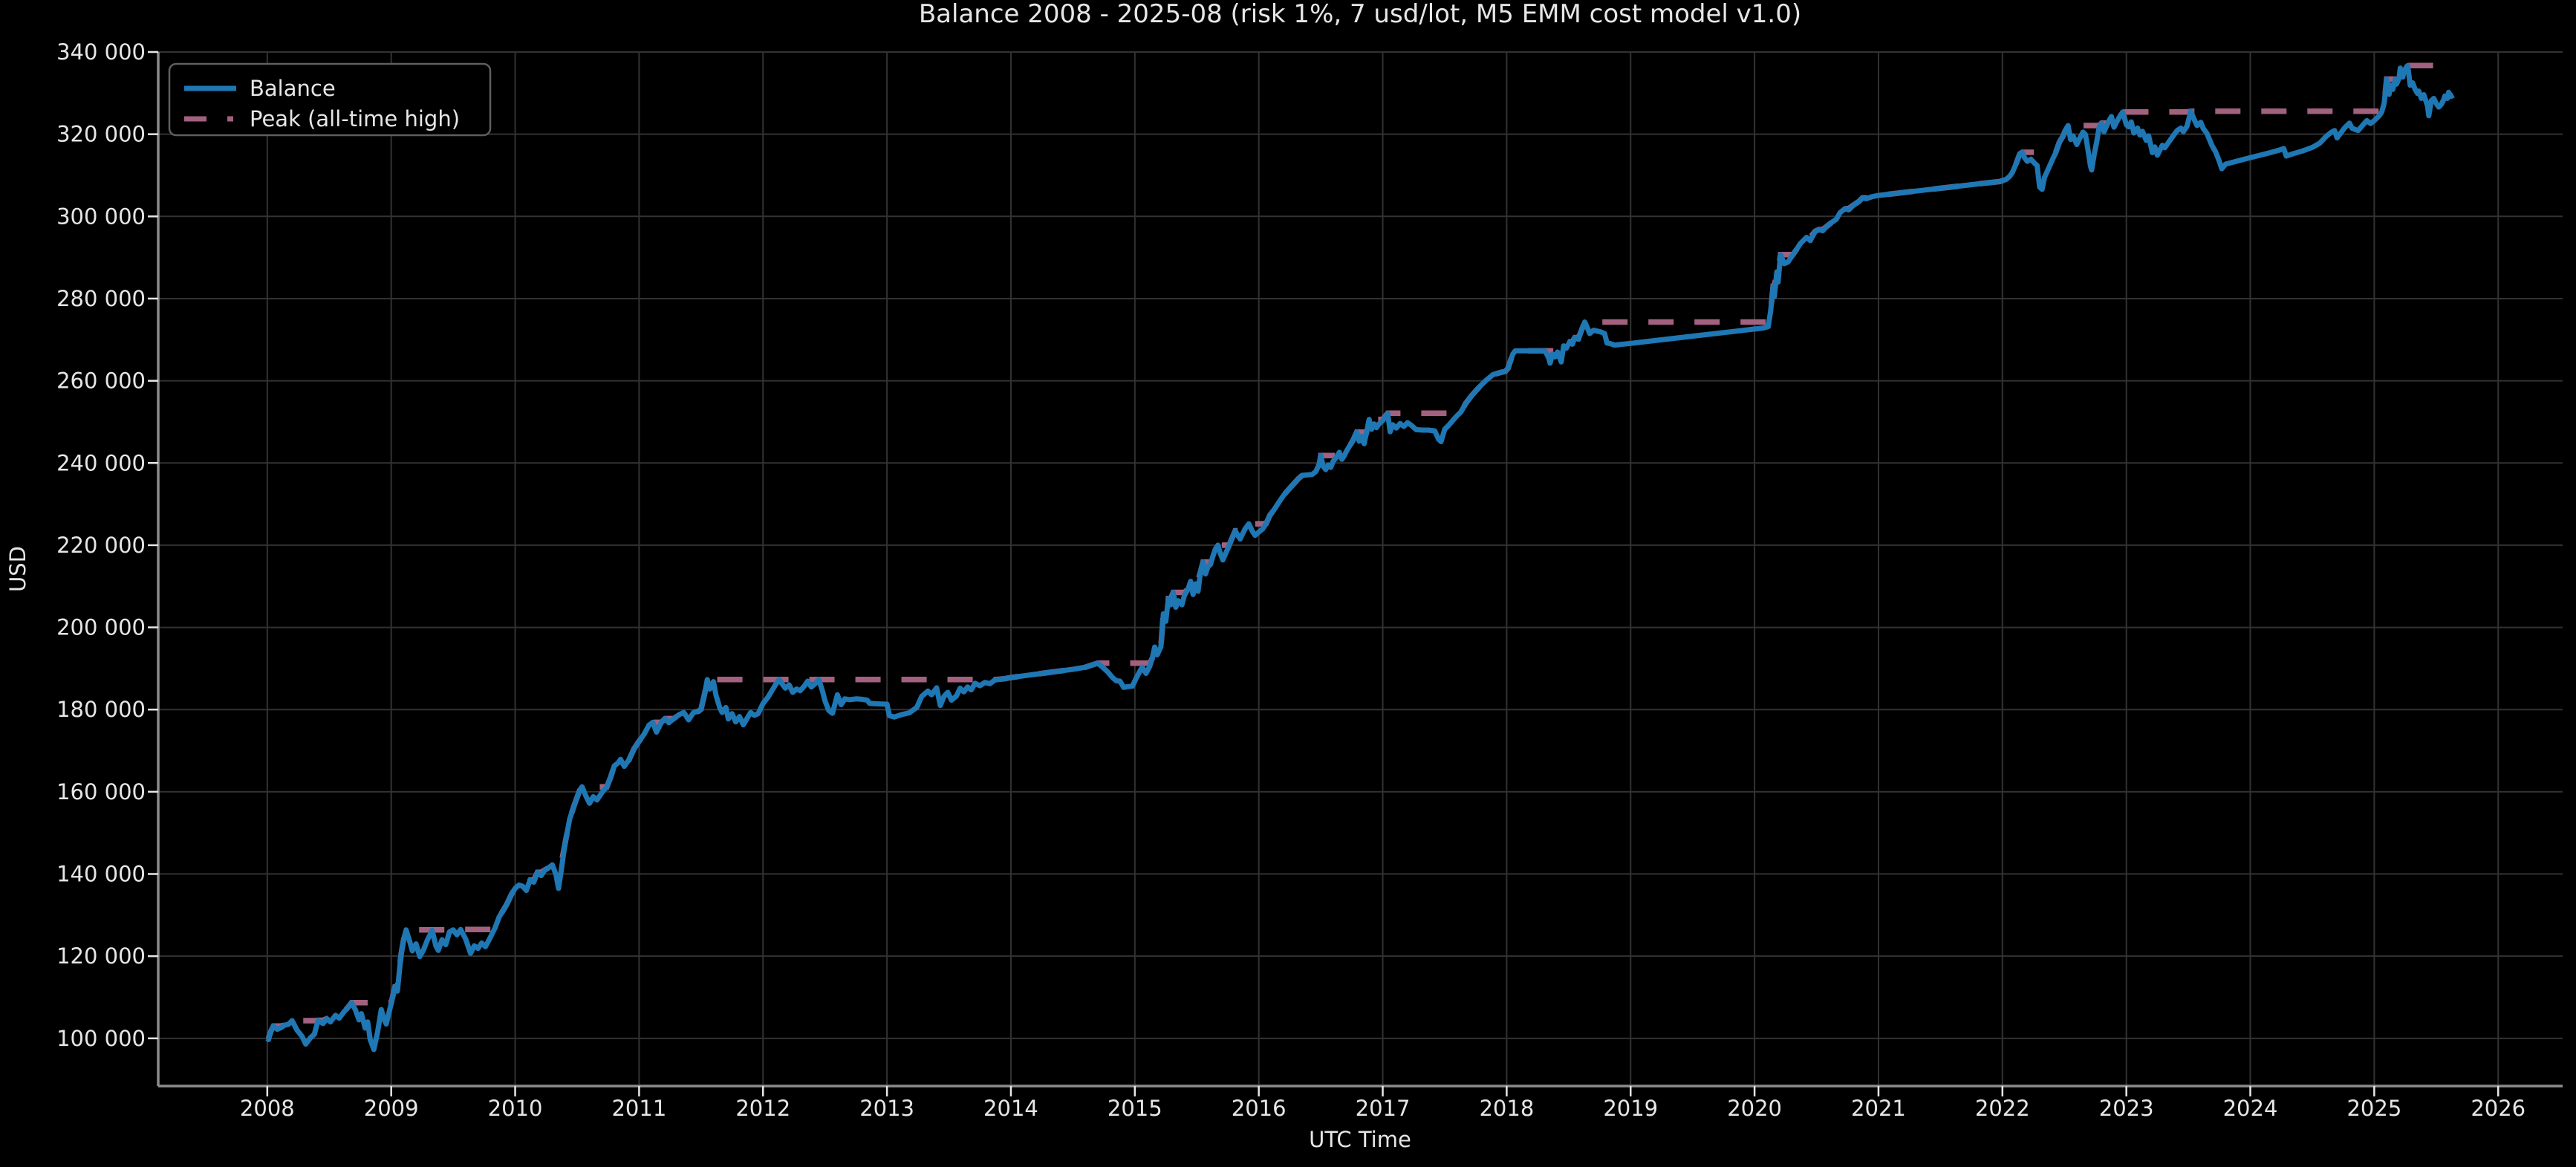  I want to click on x-tick-label: 2023, so click(2126, 1108).